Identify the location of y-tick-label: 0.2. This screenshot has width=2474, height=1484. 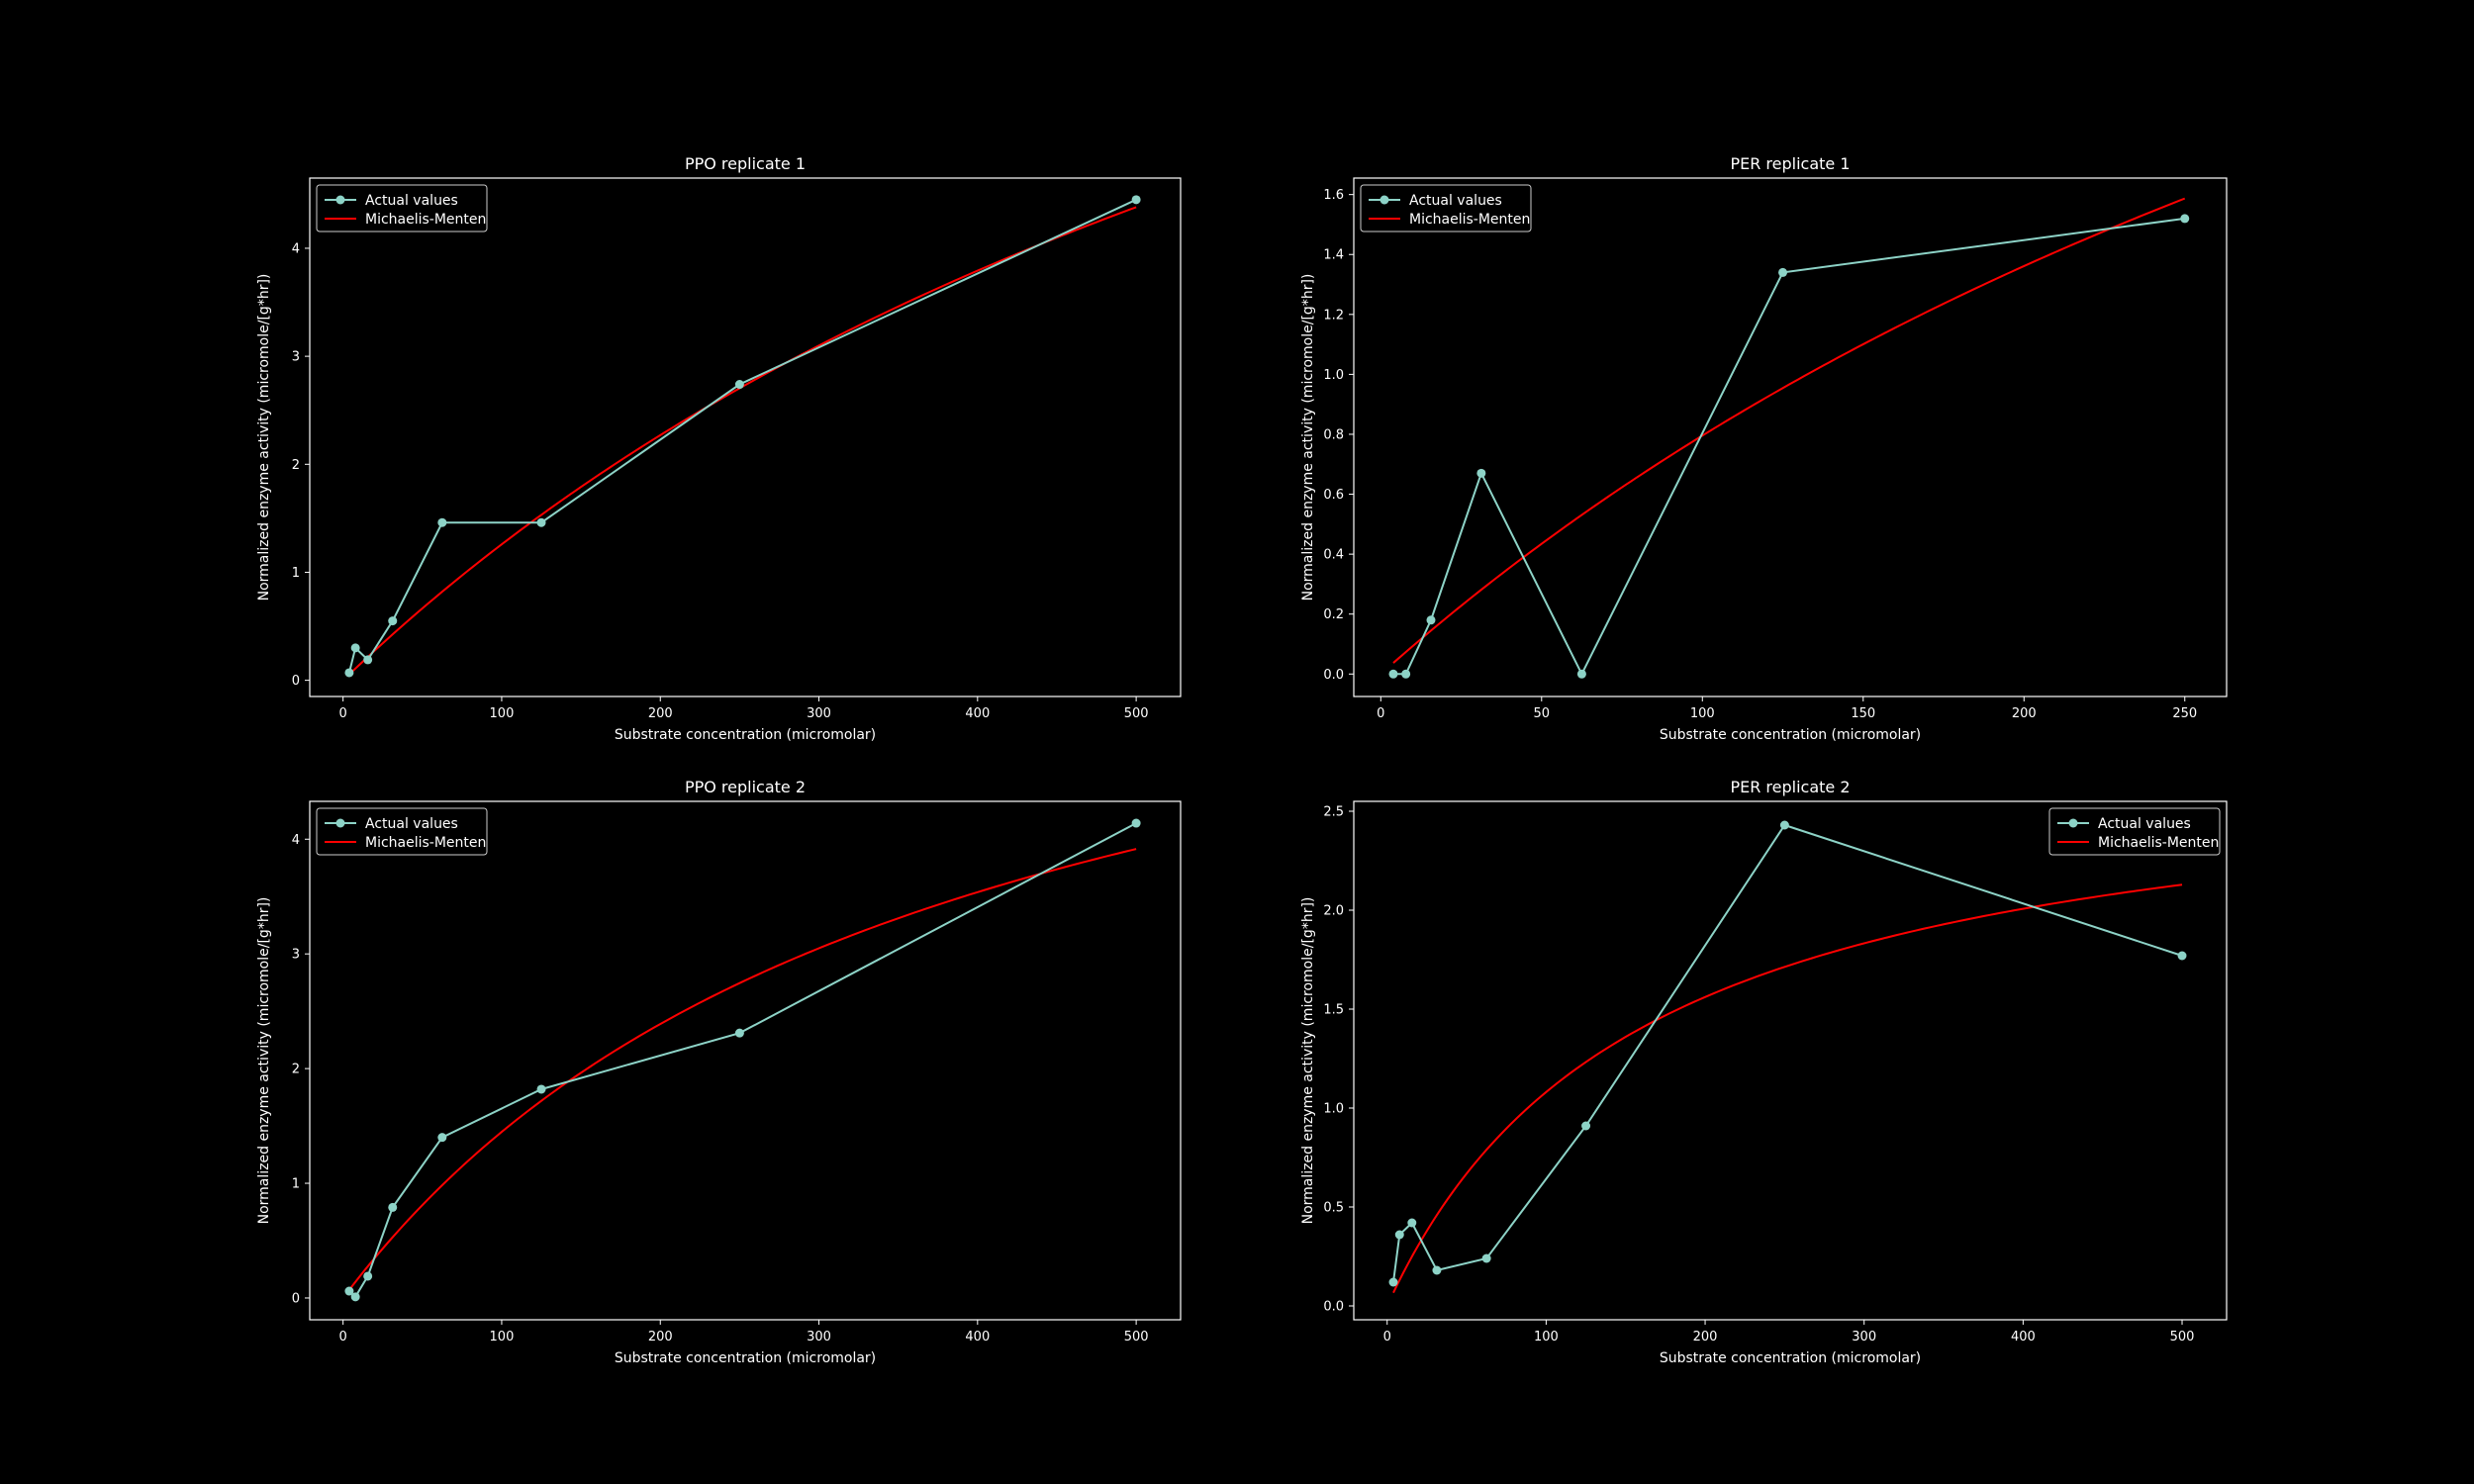
(1334, 614).